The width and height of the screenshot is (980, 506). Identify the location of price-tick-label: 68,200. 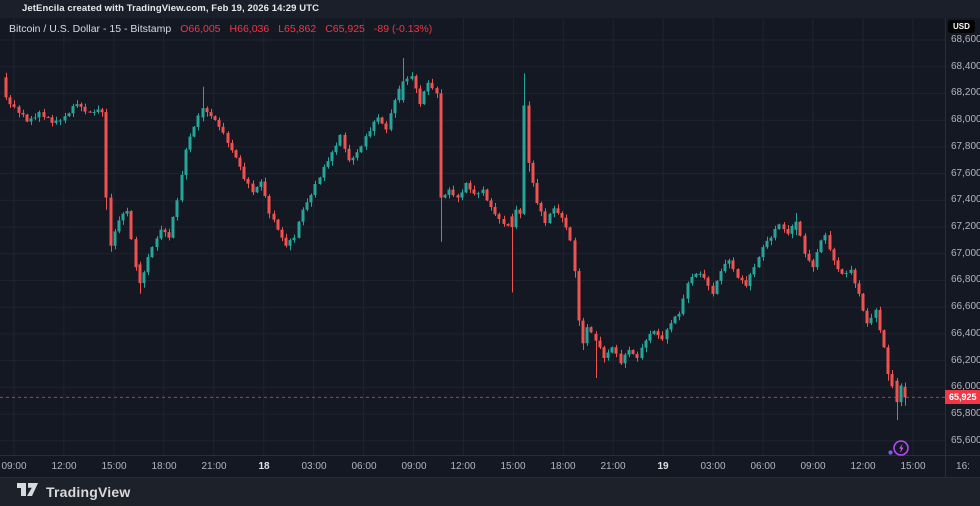
(965, 92).